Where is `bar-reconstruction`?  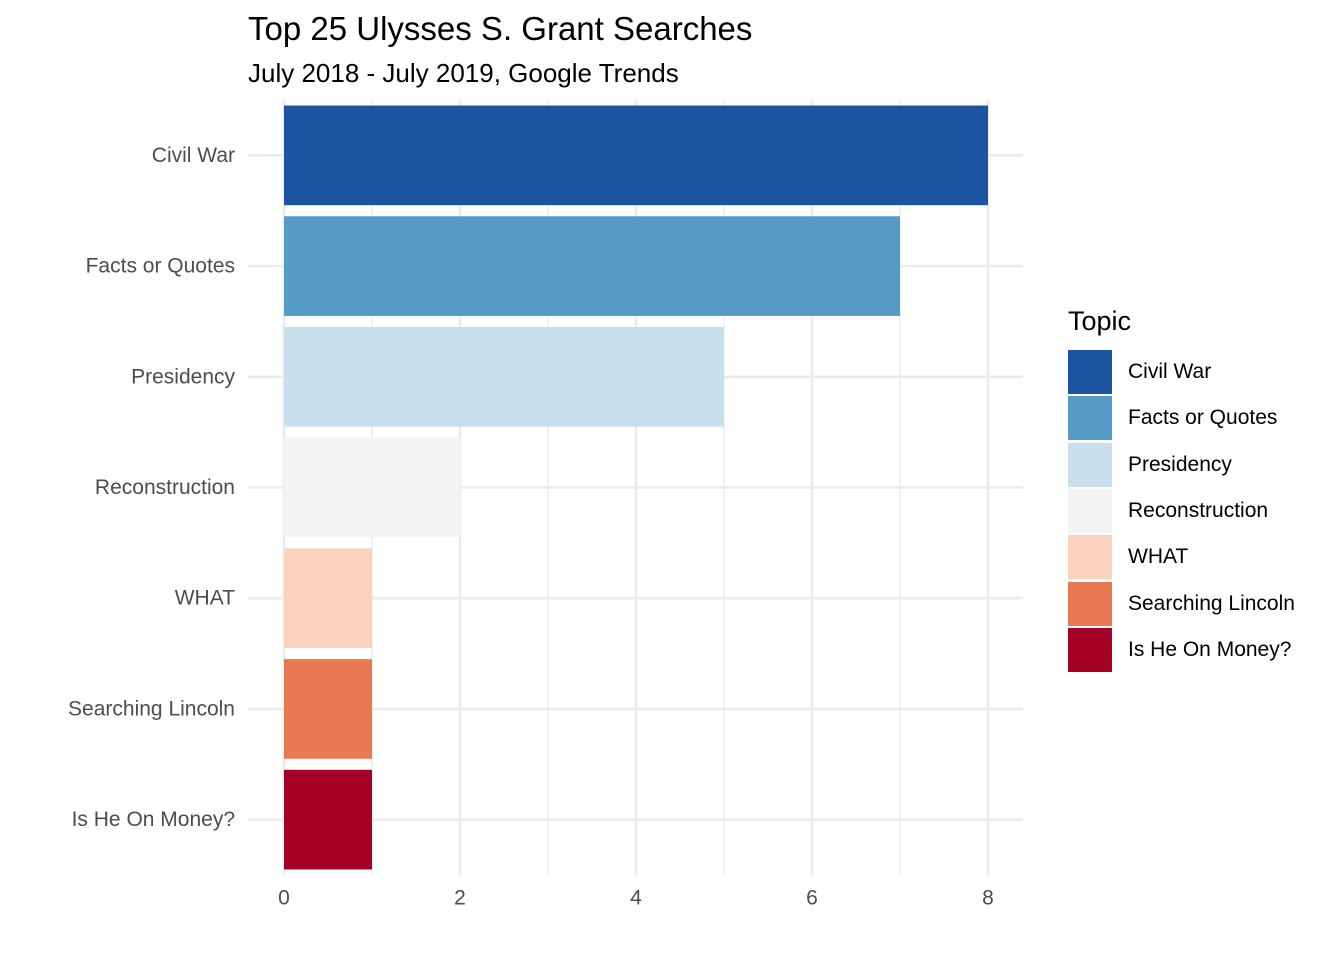
bar-reconstruction is located at coordinates (372, 487).